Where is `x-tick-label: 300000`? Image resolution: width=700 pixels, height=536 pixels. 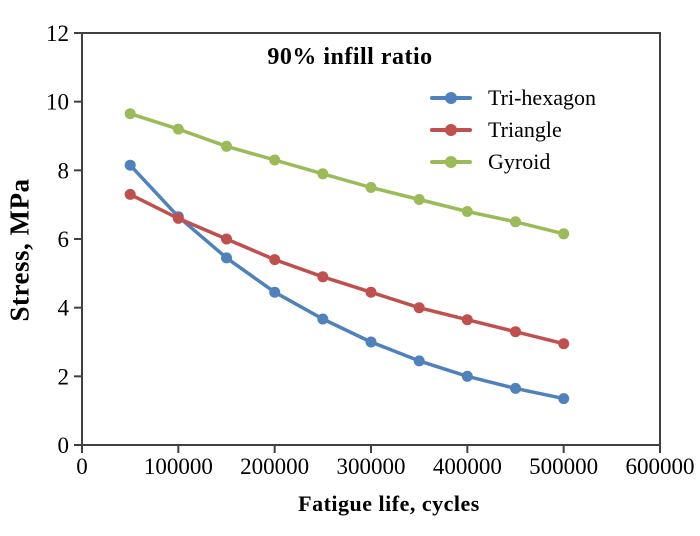
x-tick-label: 300000 is located at coordinates (371, 466).